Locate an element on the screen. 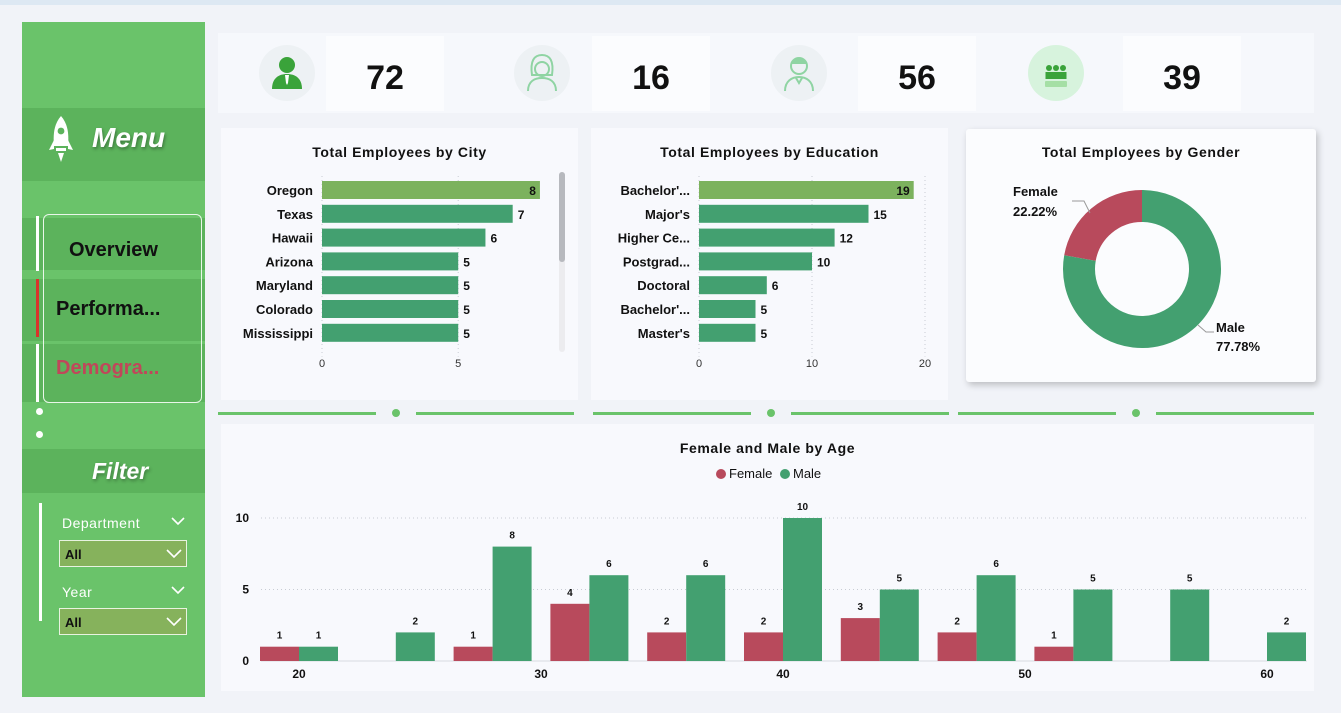 This screenshot has height=713, width=1341. age-x-tick-label: 60 is located at coordinates (1267, 674).